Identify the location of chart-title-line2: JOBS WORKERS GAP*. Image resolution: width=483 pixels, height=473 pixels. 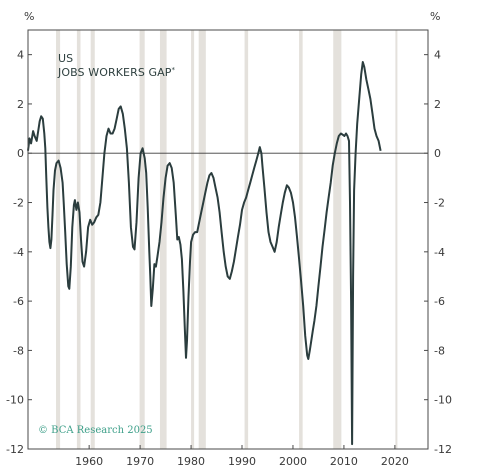
(116, 72).